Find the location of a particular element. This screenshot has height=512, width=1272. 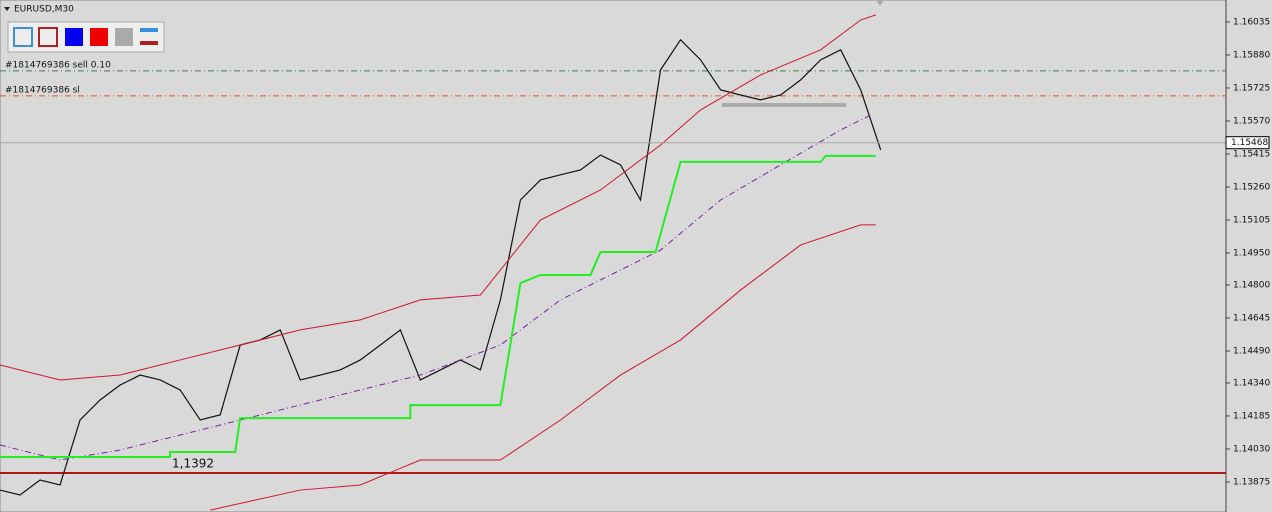

level-label: #1814769386 sell 0.10 is located at coordinates (58, 65).